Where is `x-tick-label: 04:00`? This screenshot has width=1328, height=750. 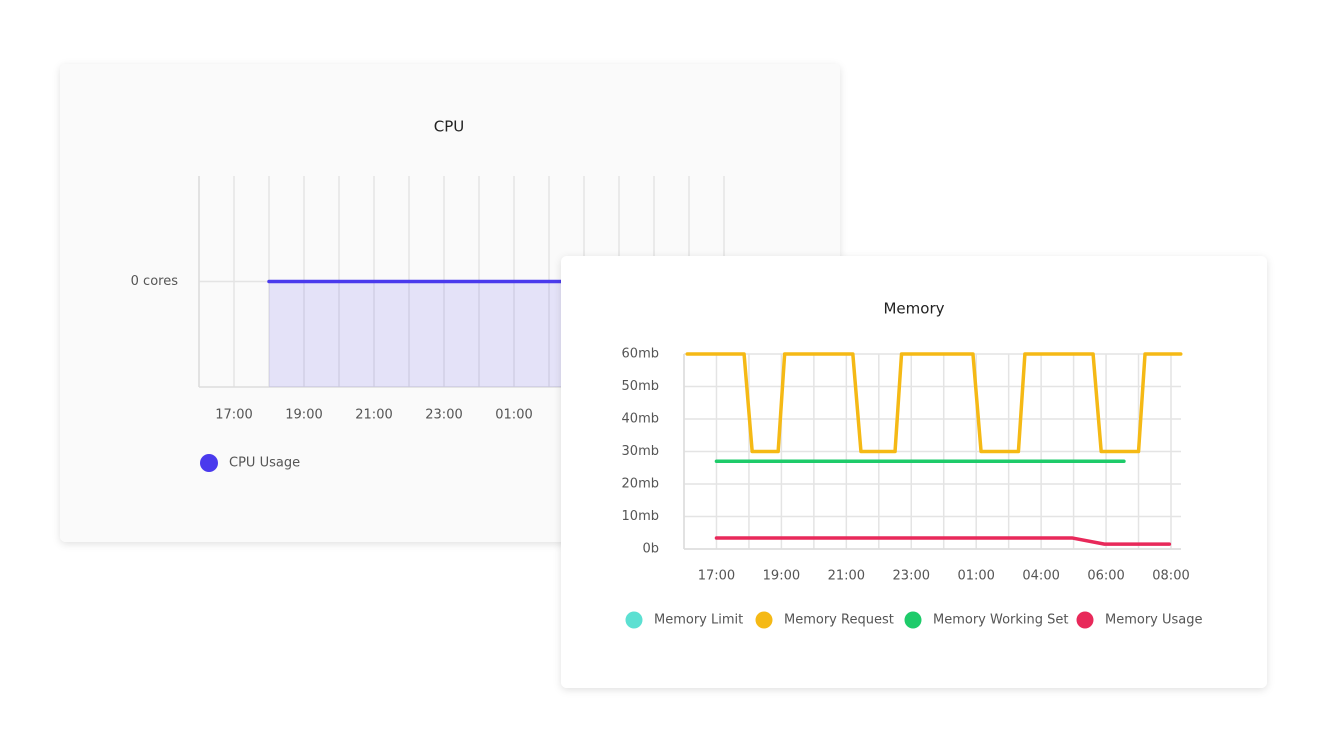
x-tick-label: 04:00 is located at coordinates (1040, 576).